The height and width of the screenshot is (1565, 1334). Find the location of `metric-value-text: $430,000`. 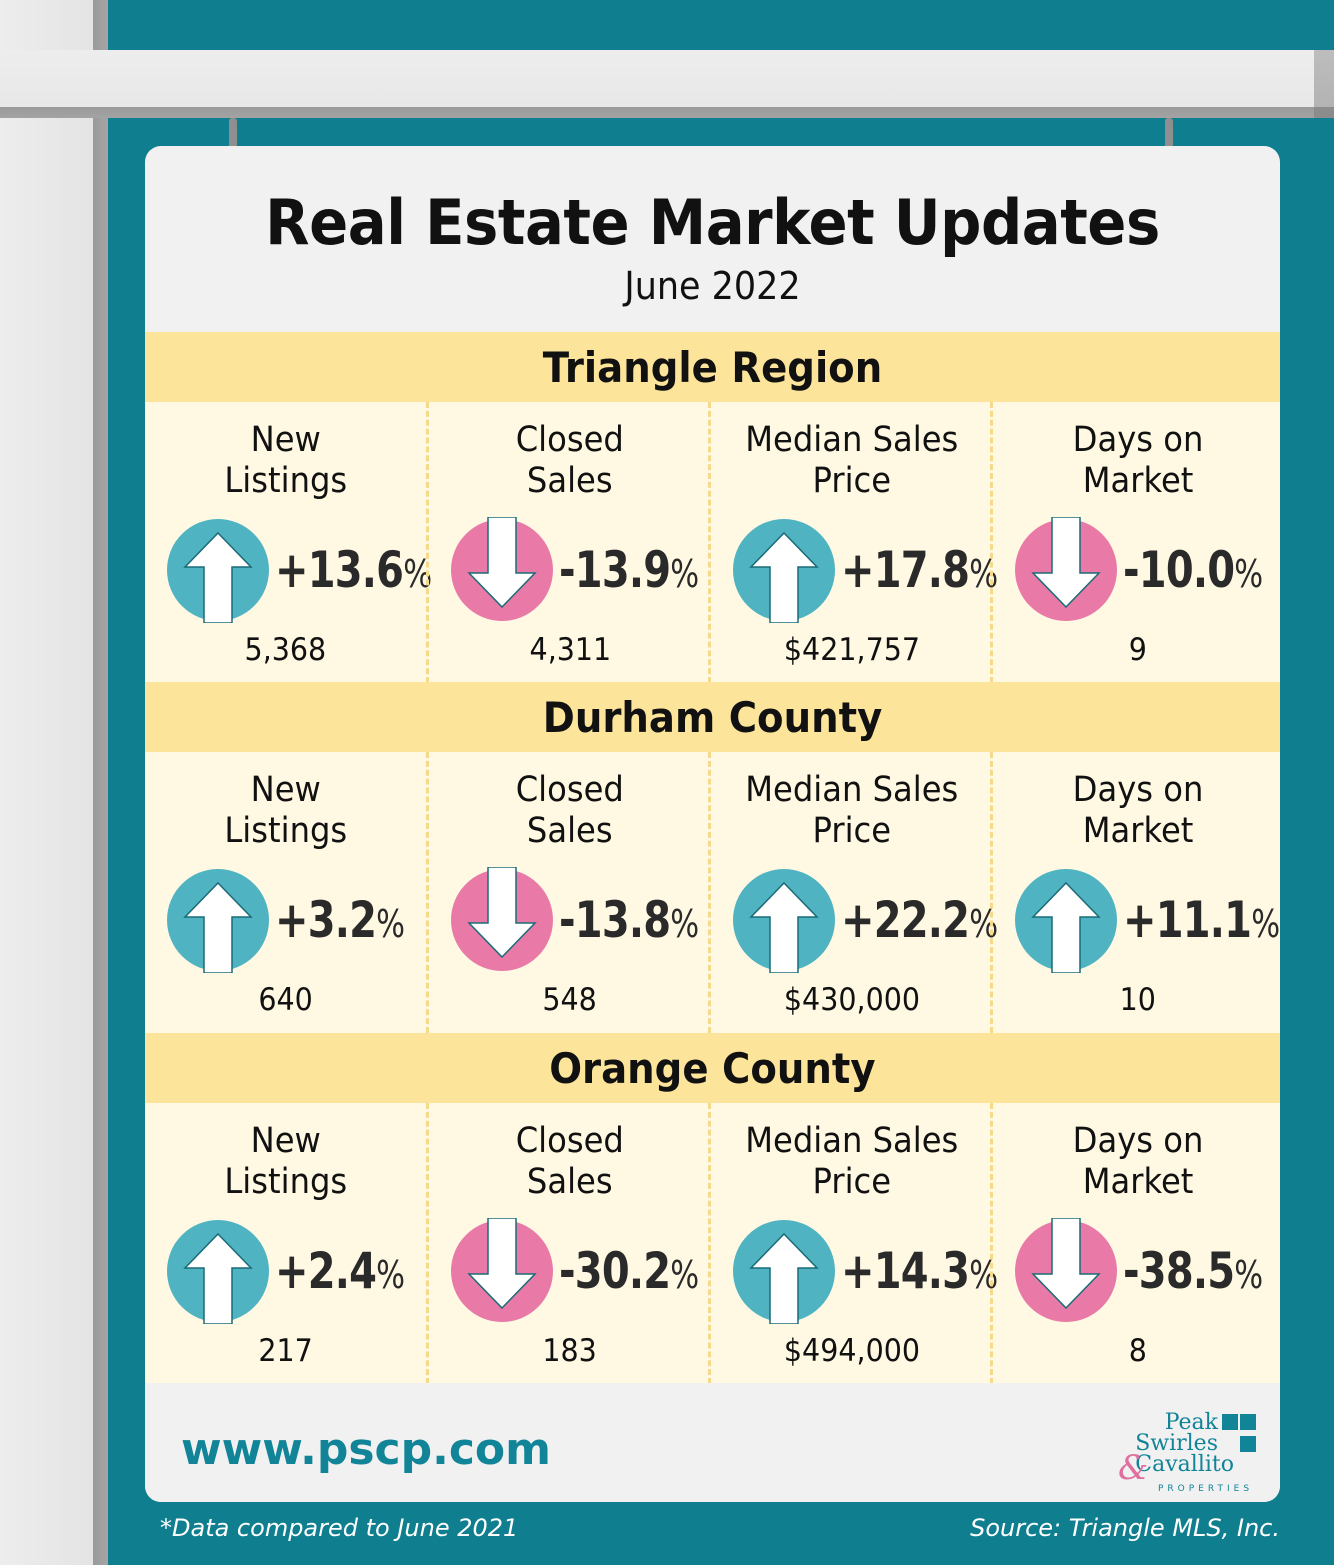

metric-value-text: $430,000 is located at coordinates (852, 1000).